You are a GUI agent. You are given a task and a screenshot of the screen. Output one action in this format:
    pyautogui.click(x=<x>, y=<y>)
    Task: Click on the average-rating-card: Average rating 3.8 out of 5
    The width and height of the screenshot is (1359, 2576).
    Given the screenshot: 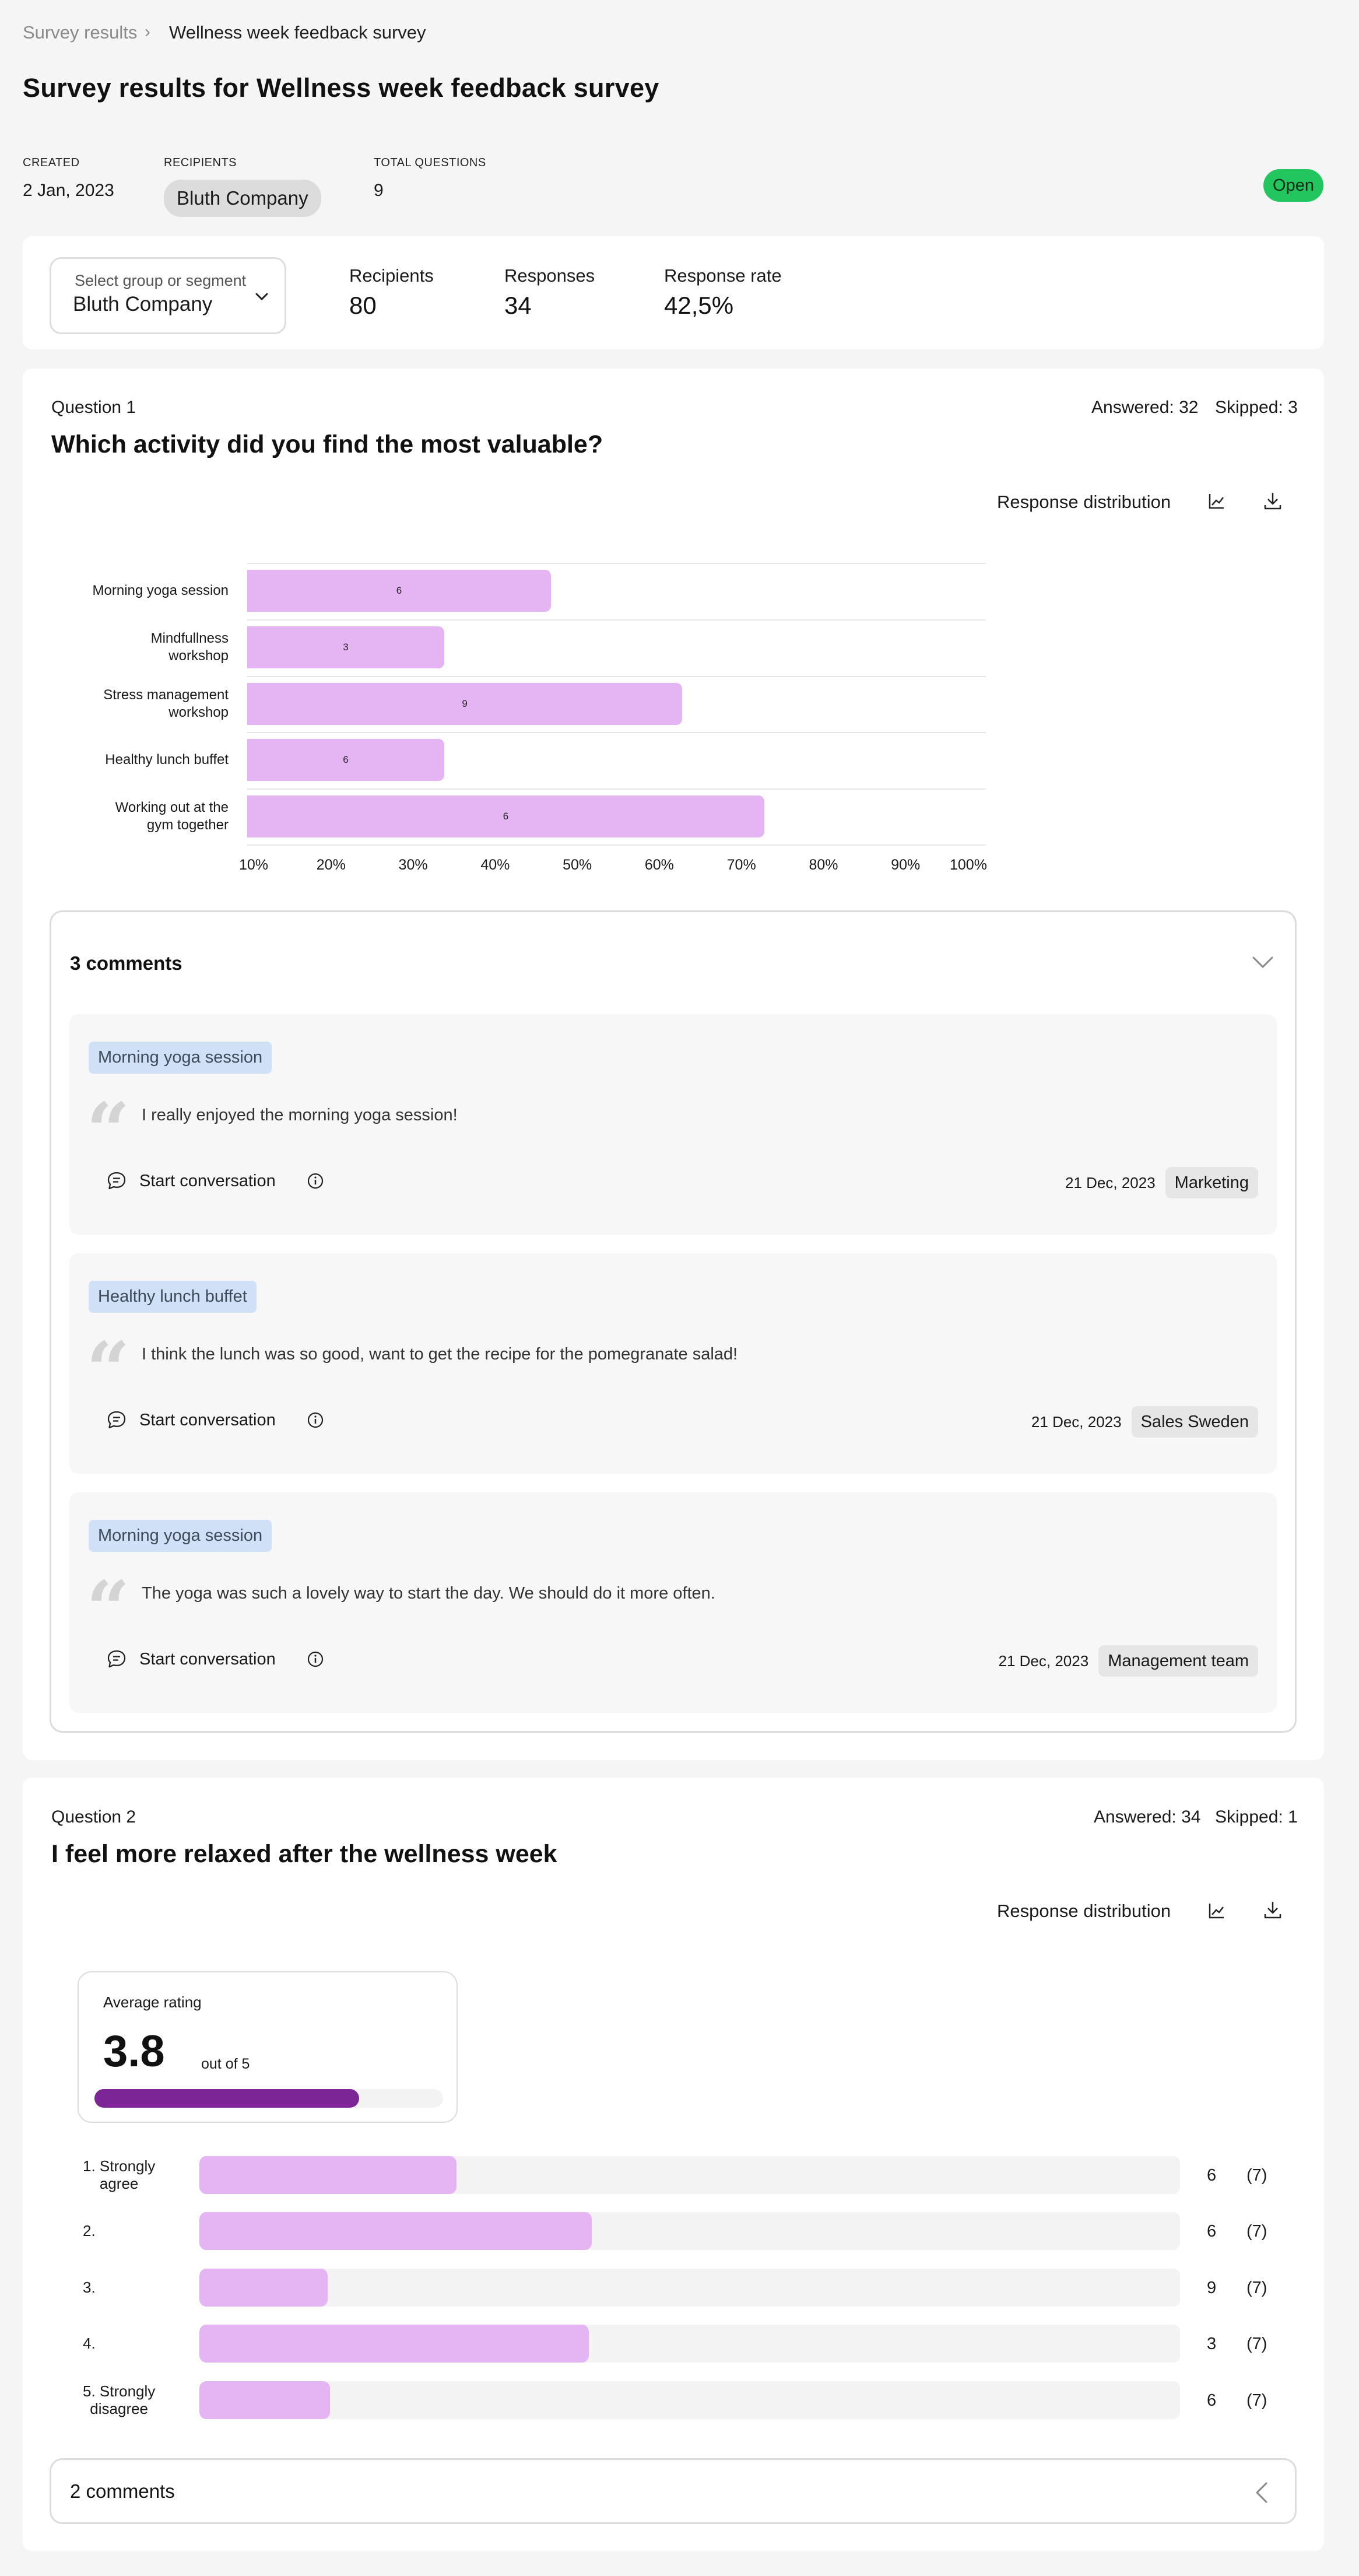 What is the action you would take?
    pyautogui.click(x=268, y=2047)
    